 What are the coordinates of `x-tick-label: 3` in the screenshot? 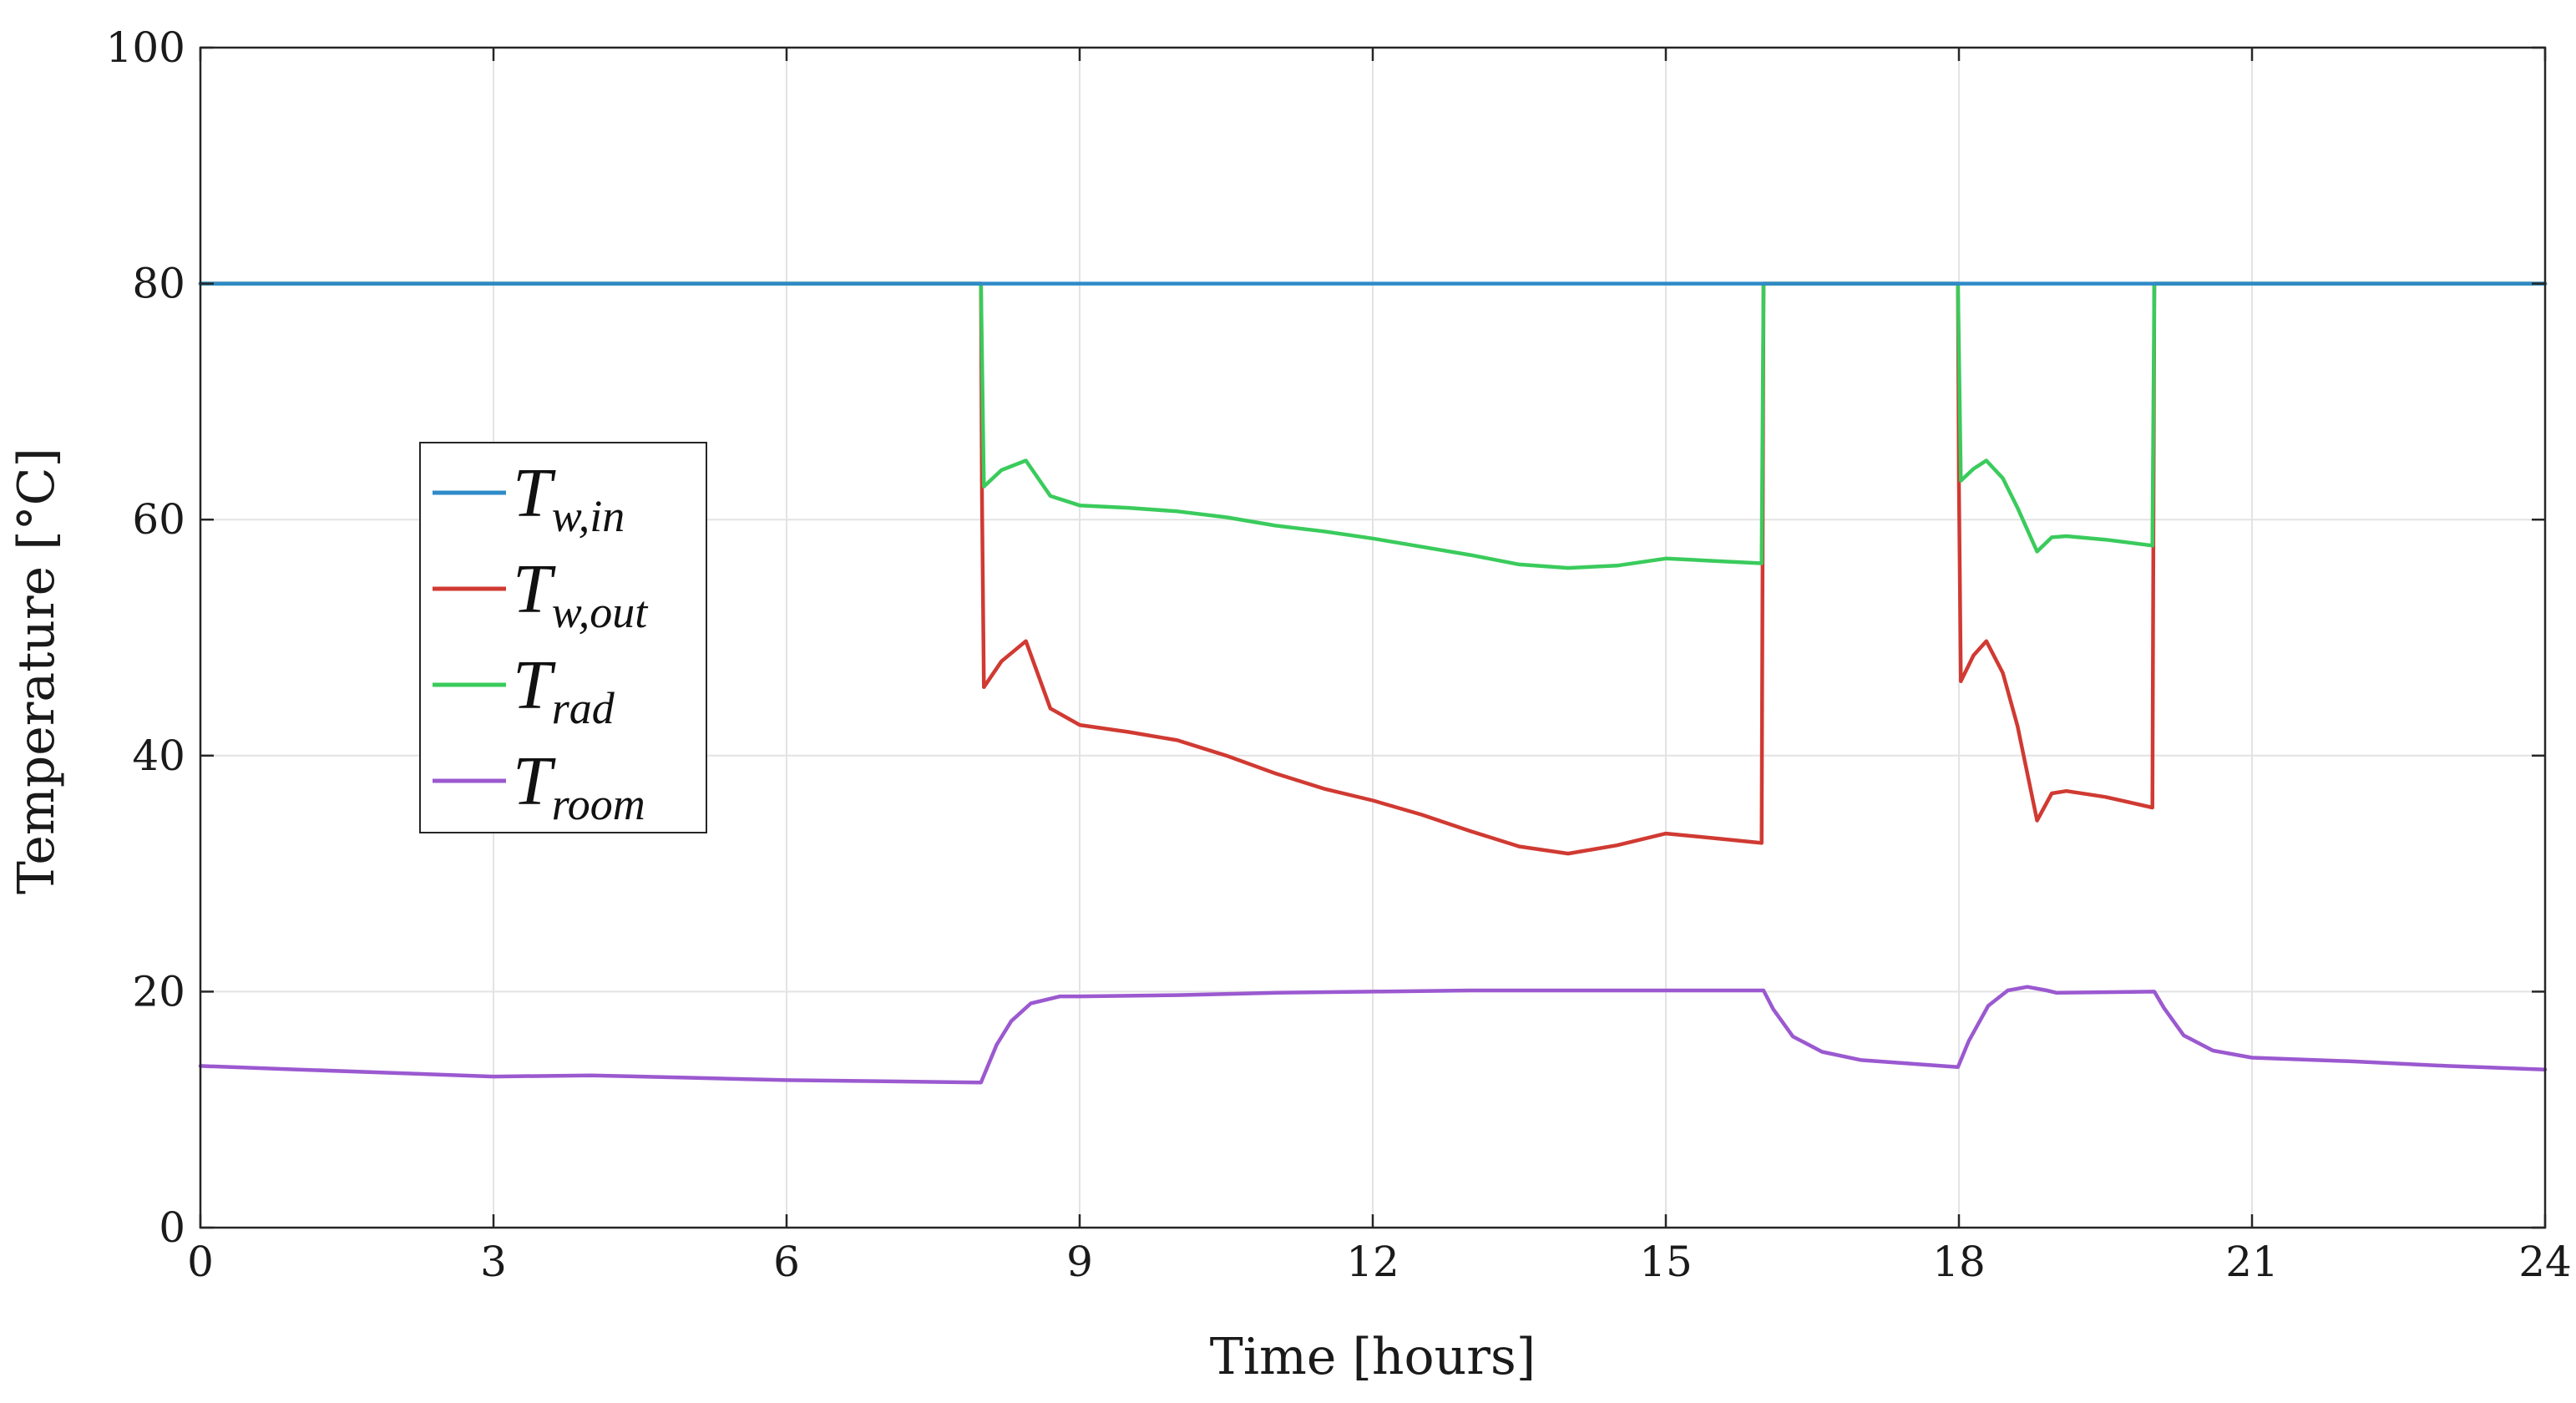 It's located at (494, 1262).